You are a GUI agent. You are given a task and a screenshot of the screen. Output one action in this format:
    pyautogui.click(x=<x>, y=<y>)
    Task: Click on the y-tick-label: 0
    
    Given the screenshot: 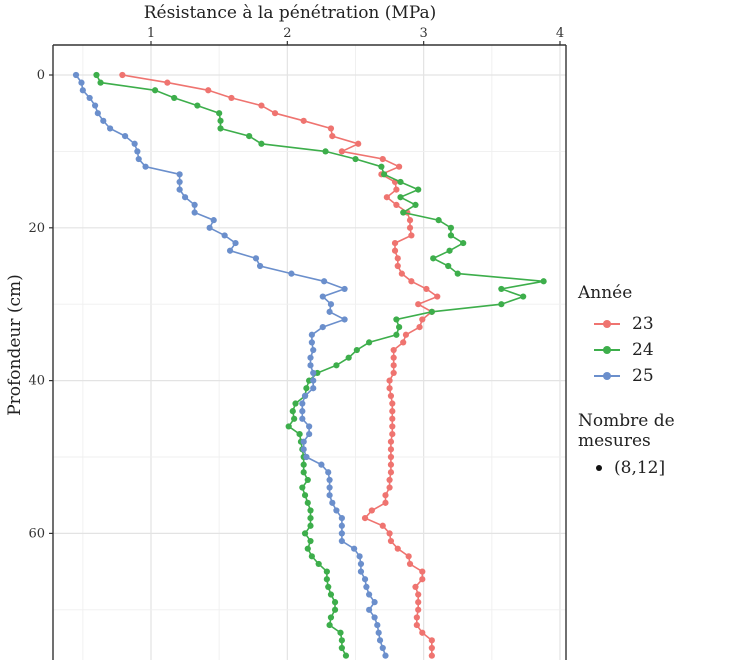 What is the action you would take?
    pyautogui.click(x=41, y=75)
    